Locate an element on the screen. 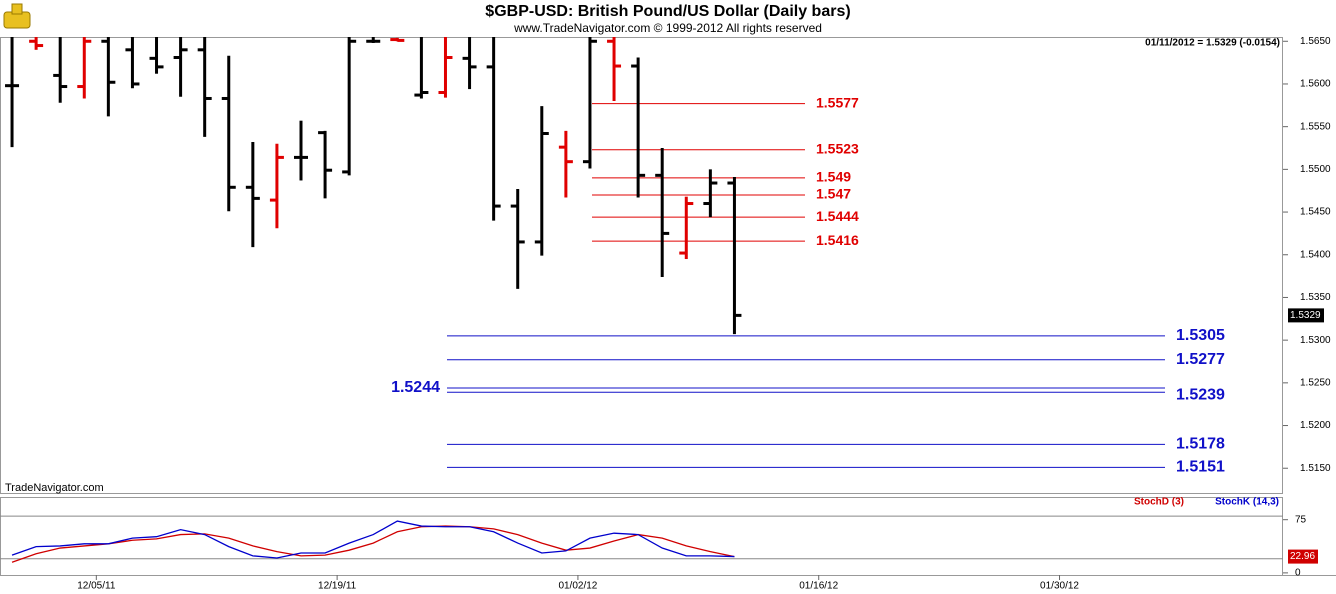  level-label: 1.547 is located at coordinates (833, 194).